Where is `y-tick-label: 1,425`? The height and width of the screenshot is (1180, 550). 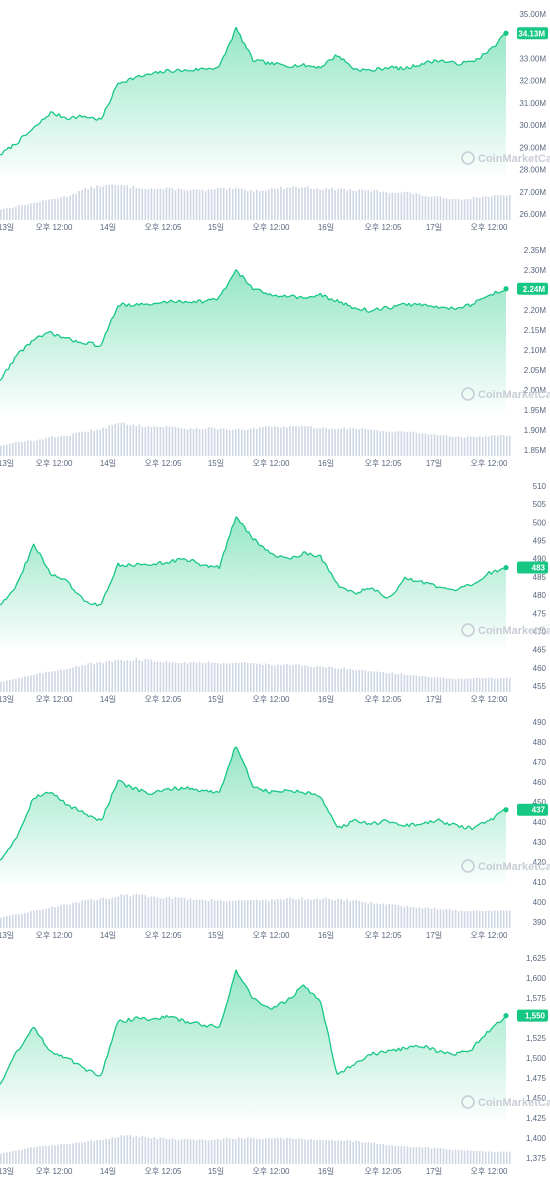 y-tick-label: 1,425 is located at coordinates (536, 1118).